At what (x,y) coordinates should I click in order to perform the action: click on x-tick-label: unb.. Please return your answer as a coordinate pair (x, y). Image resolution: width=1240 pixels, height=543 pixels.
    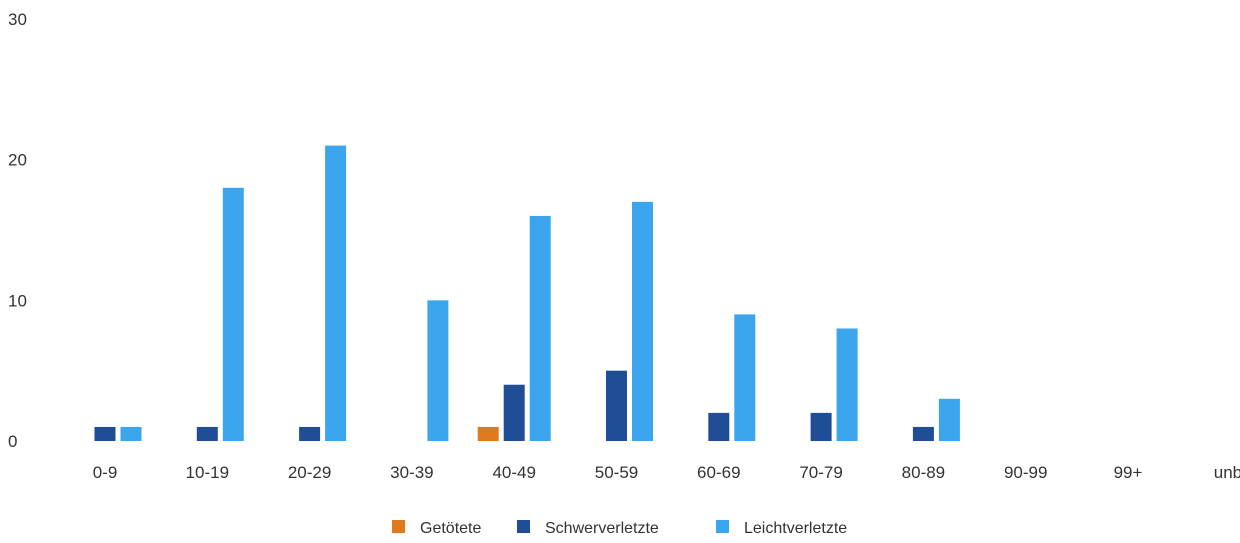
    Looking at the image, I should click on (1227, 472).